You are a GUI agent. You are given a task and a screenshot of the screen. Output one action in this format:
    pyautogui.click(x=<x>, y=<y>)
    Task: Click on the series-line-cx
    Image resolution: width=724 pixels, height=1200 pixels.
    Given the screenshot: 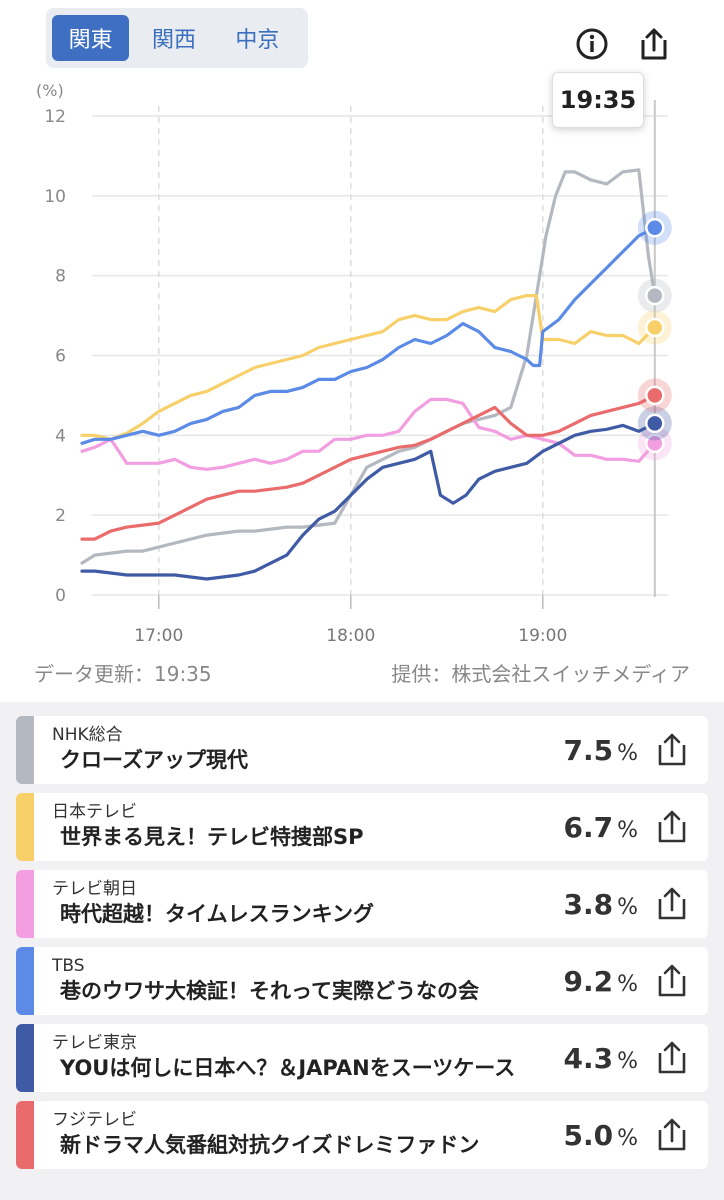 What is the action you would take?
    pyautogui.click(x=368, y=467)
    